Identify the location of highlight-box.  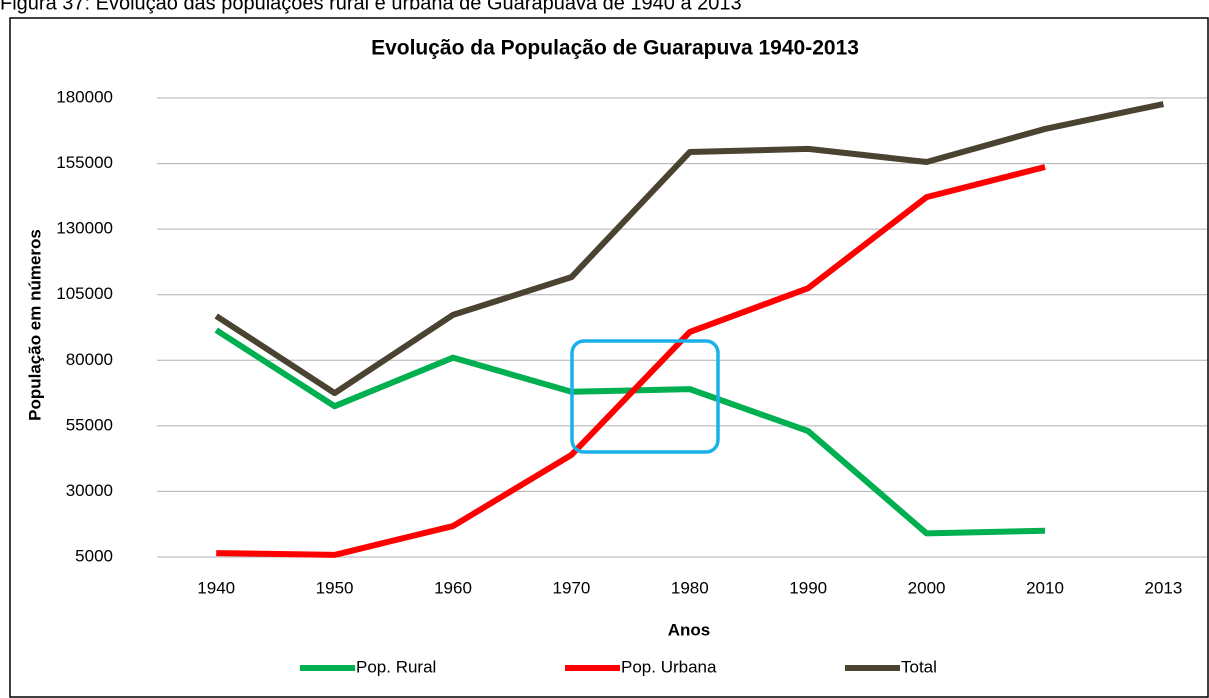
(645, 396).